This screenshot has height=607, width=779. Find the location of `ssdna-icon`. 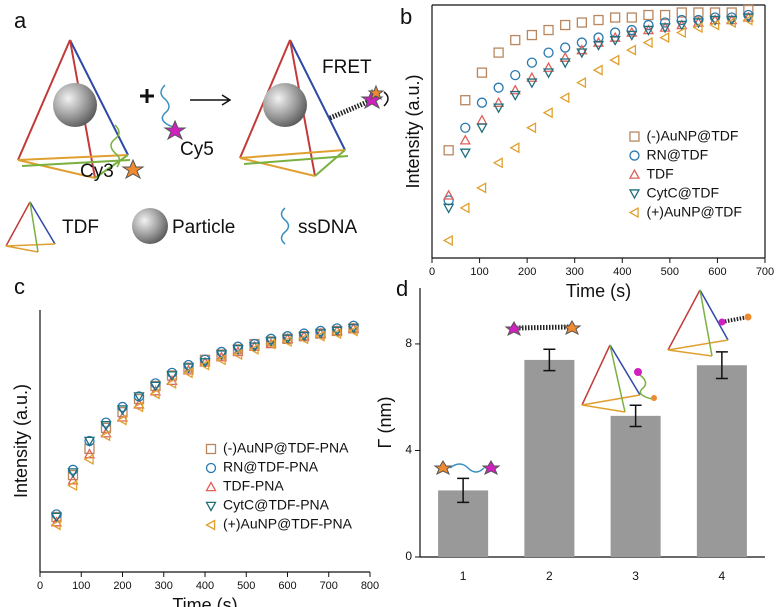

ssdna-icon is located at coordinates (285, 226).